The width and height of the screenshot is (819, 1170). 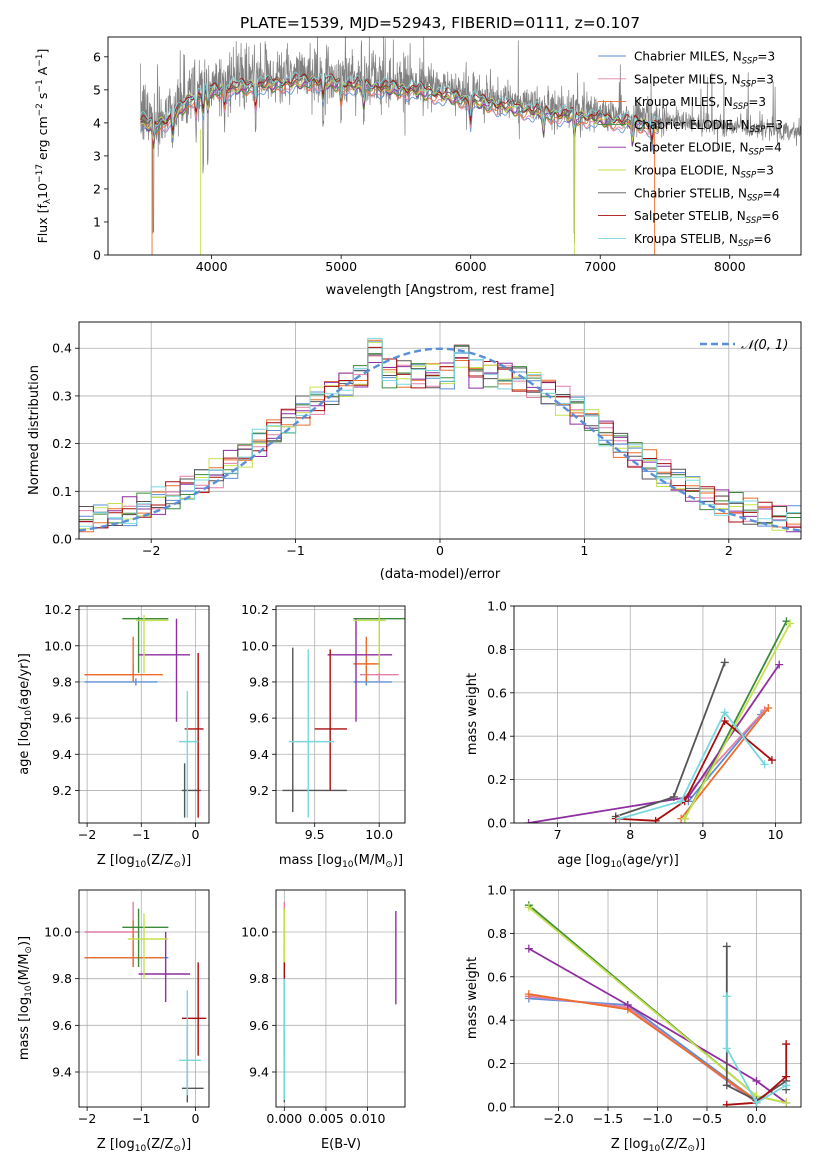 What do you see at coordinates (97, 155) in the screenshot?
I see `y-tick-label: 3` at bounding box center [97, 155].